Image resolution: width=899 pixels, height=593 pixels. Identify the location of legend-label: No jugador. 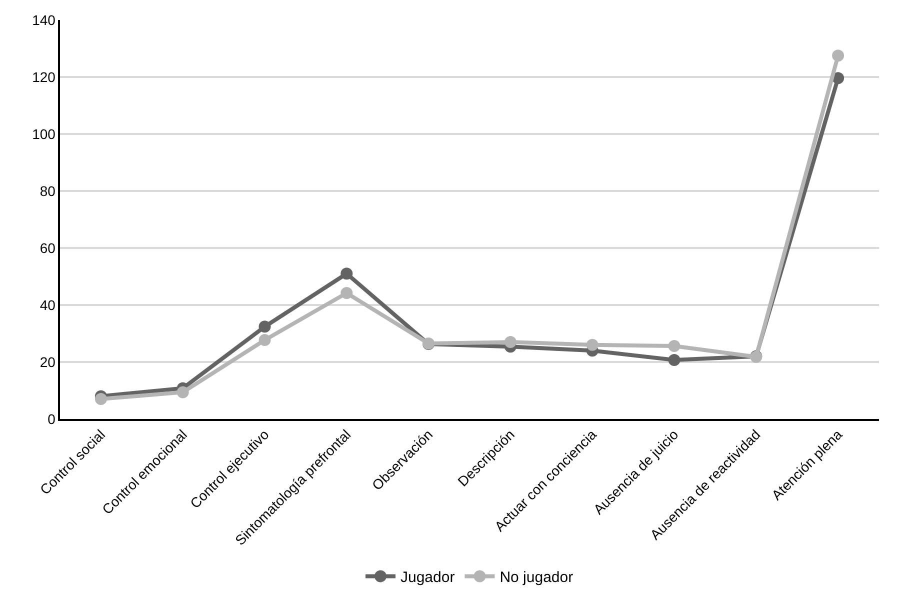
(537, 577).